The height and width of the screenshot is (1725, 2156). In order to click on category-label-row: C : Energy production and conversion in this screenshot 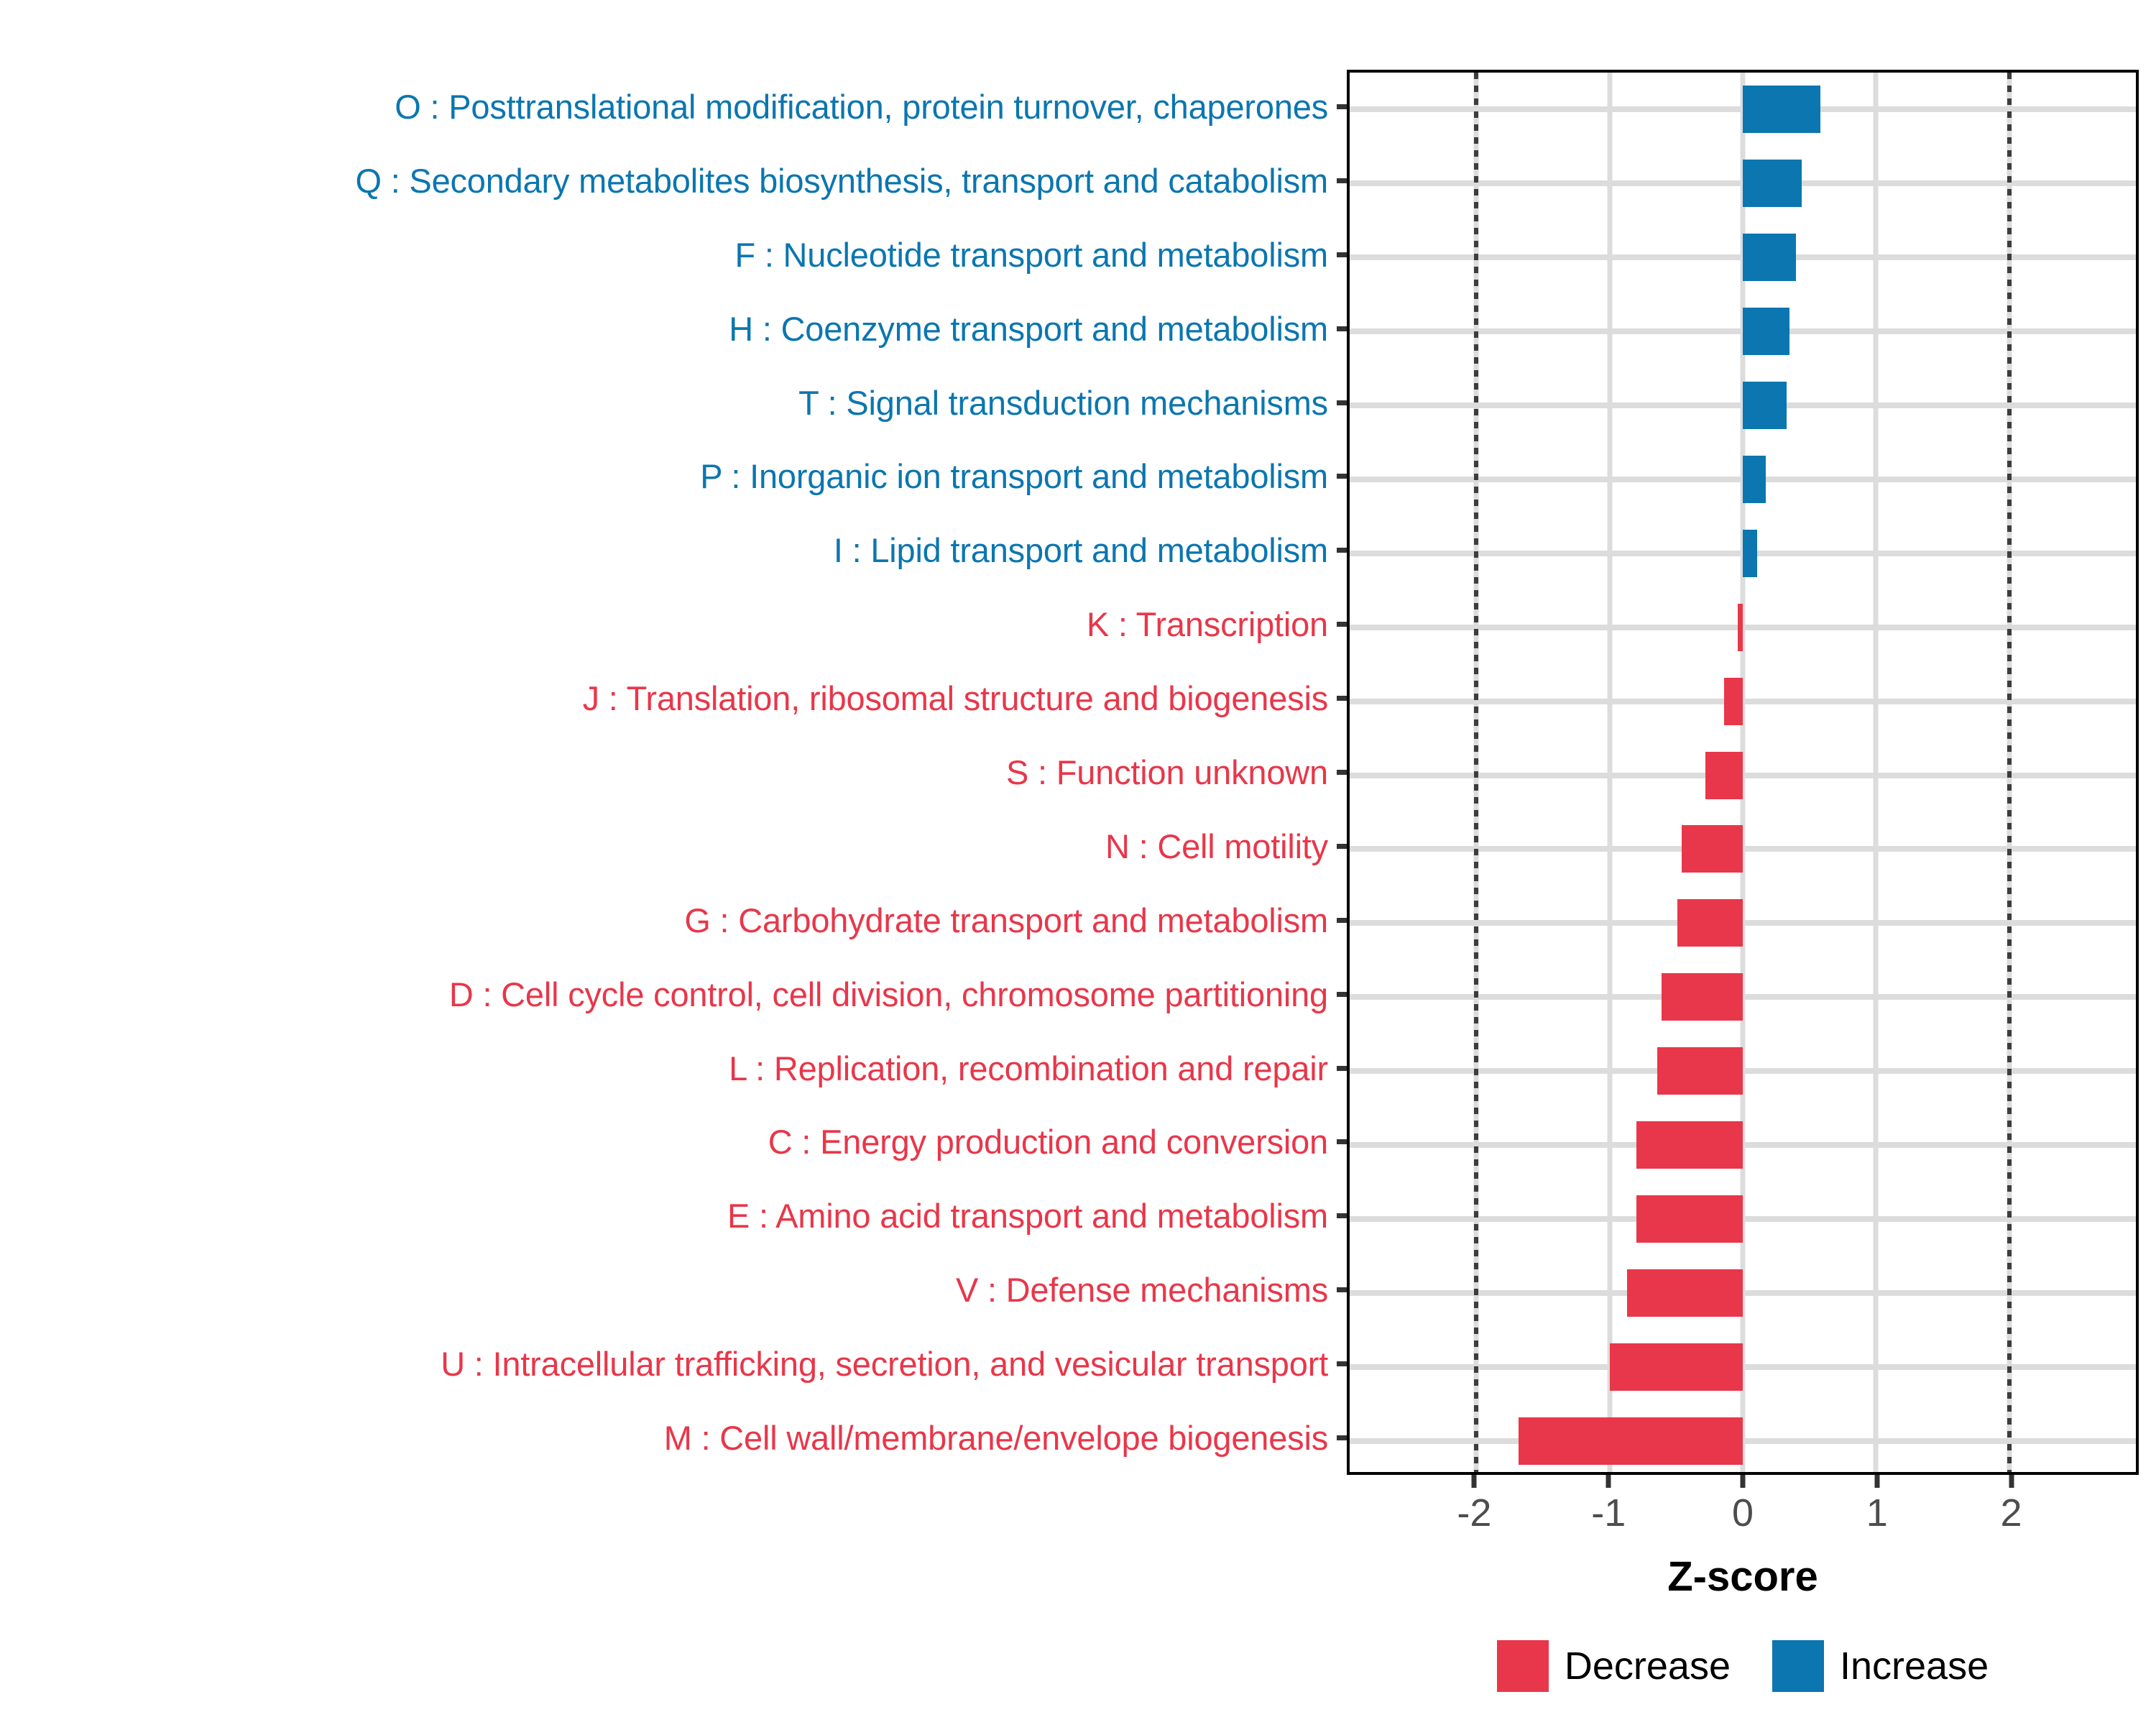, I will do `click(669, 1142)`.